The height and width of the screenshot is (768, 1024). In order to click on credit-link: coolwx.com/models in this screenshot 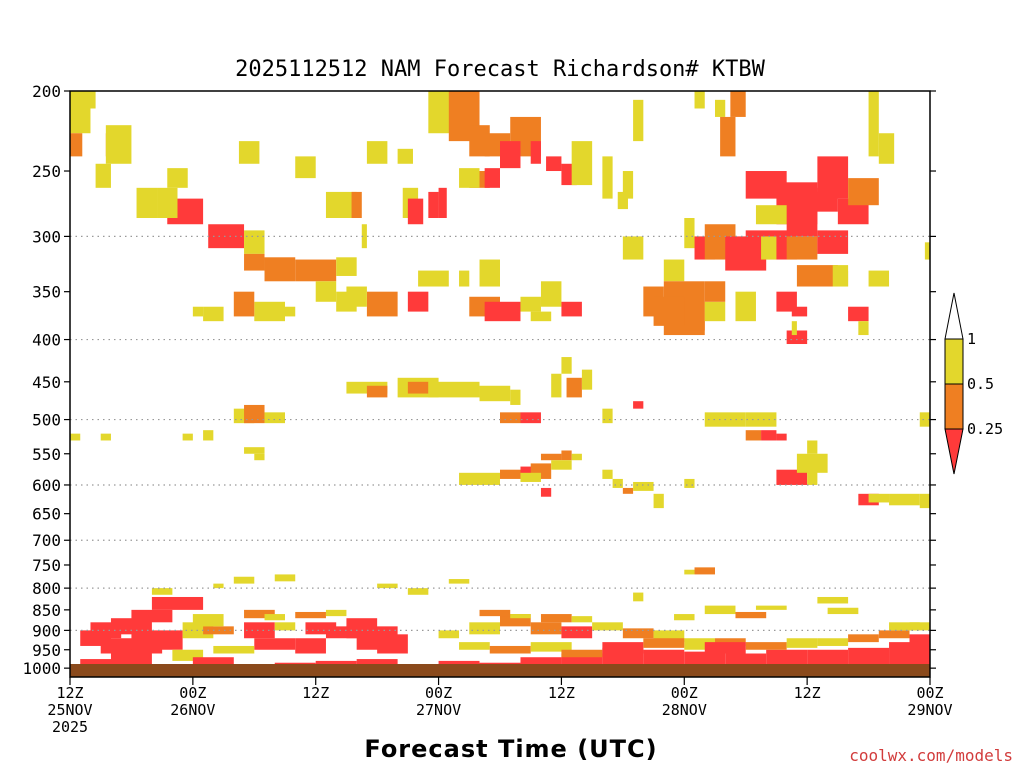, I will do `click(931, 755)`.